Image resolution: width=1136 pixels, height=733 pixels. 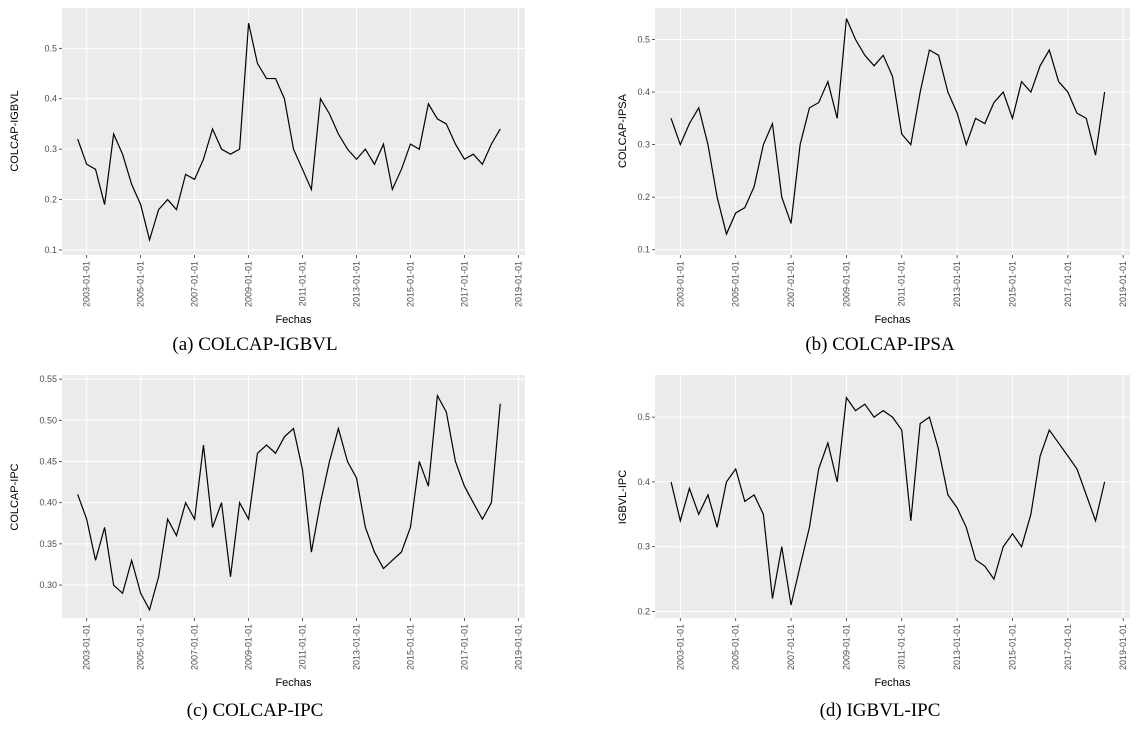 I want to click on y-tick-label: 0.50, so click(x=48, y=420).